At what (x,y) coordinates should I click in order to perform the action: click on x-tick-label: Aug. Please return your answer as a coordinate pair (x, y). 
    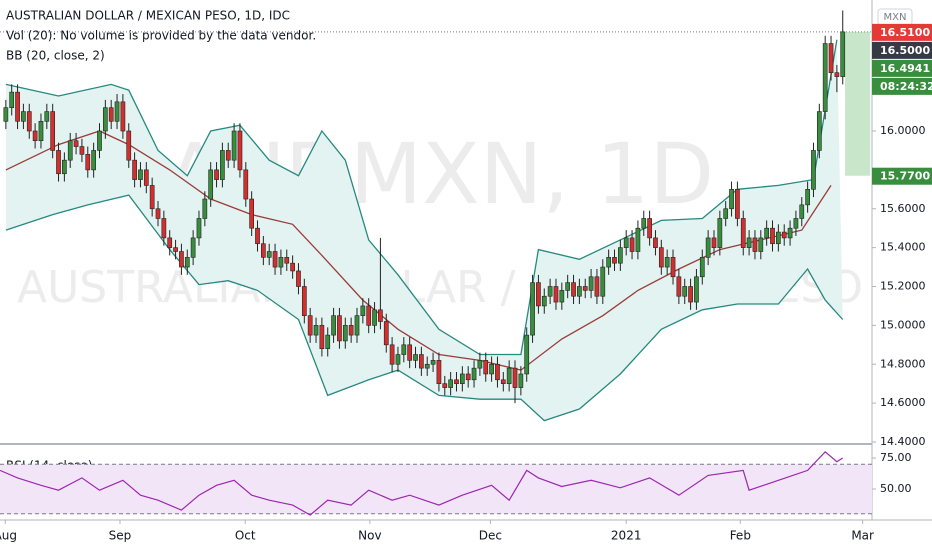
    Looking at the image, I should click on (8, 536).